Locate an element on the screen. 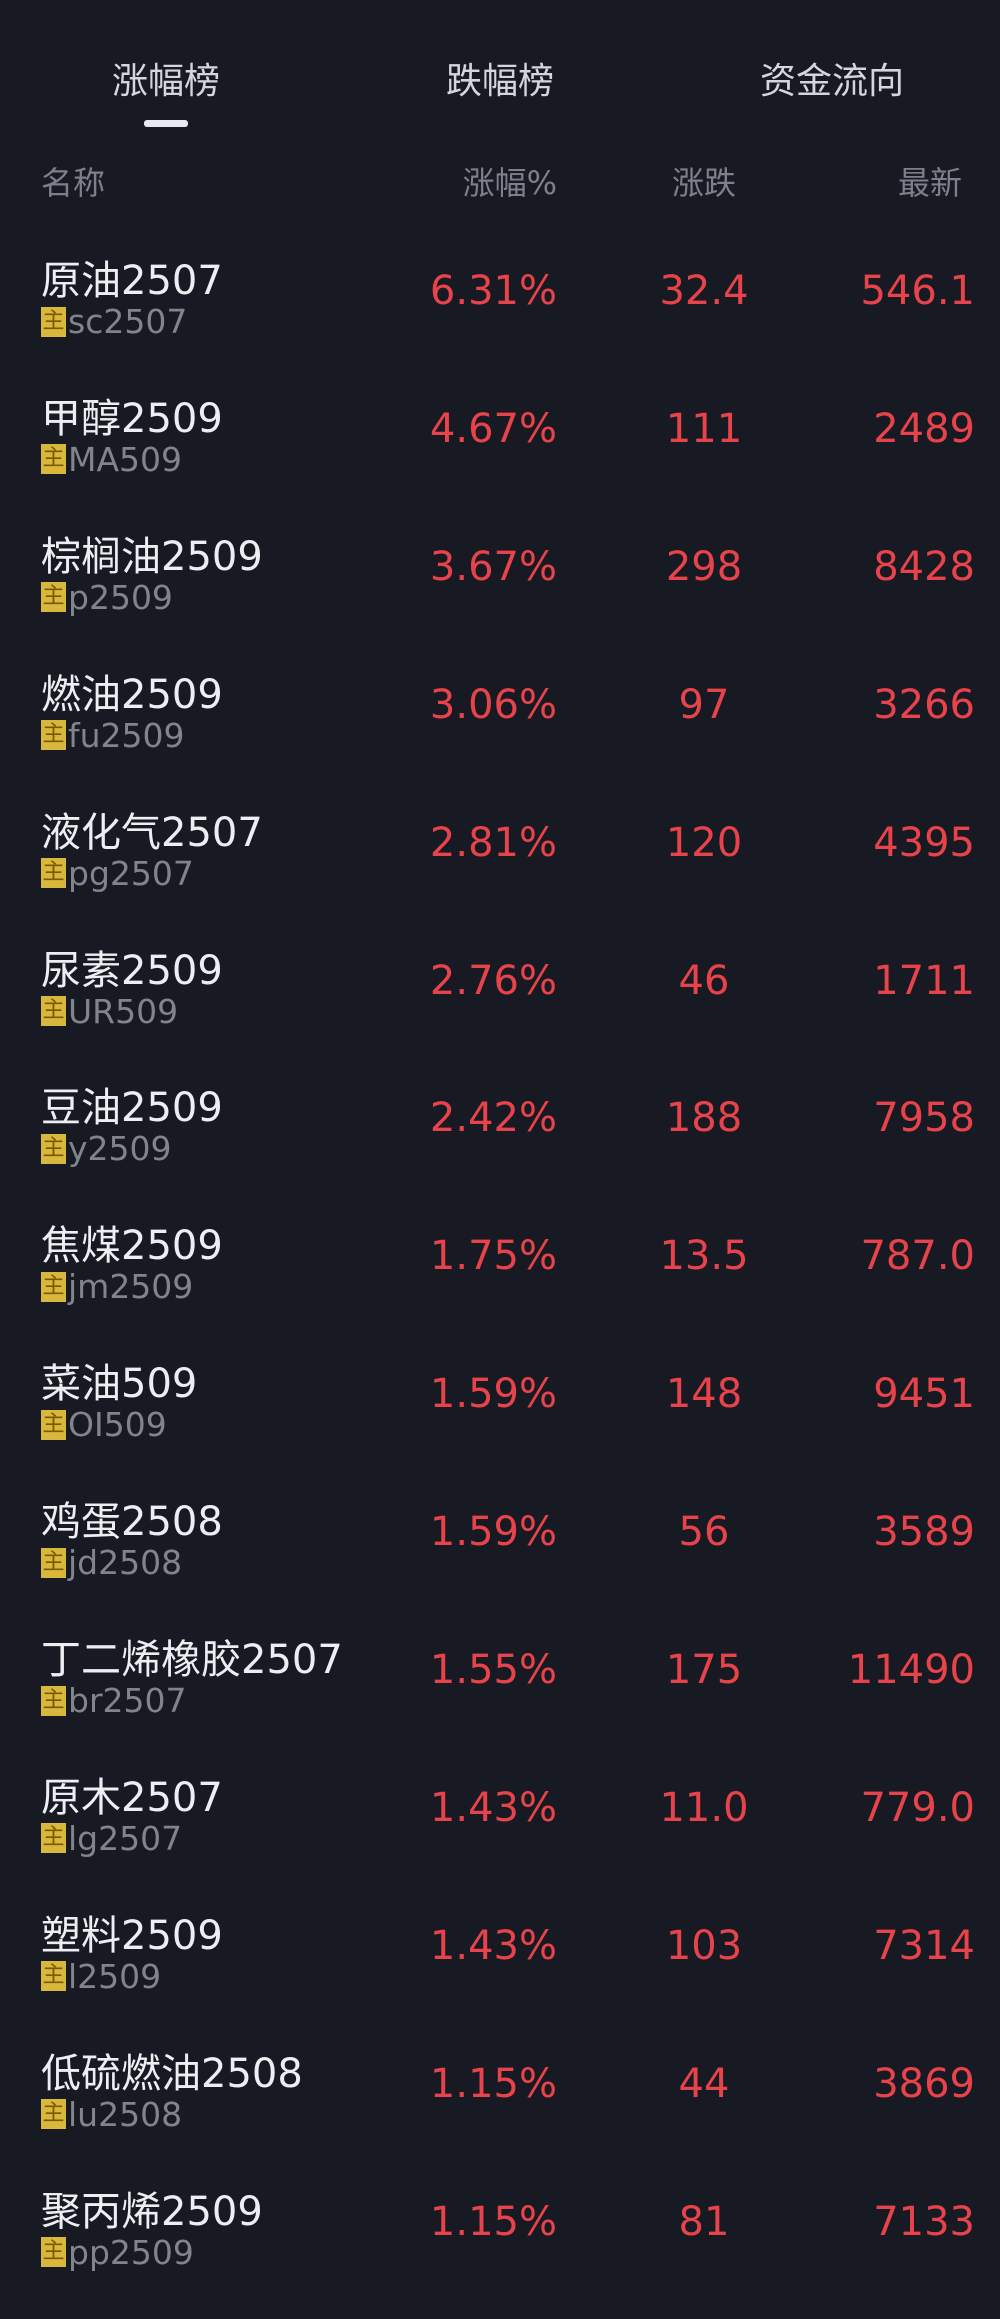  latest-price: 787.0 is located at coordinates (917, 1256).